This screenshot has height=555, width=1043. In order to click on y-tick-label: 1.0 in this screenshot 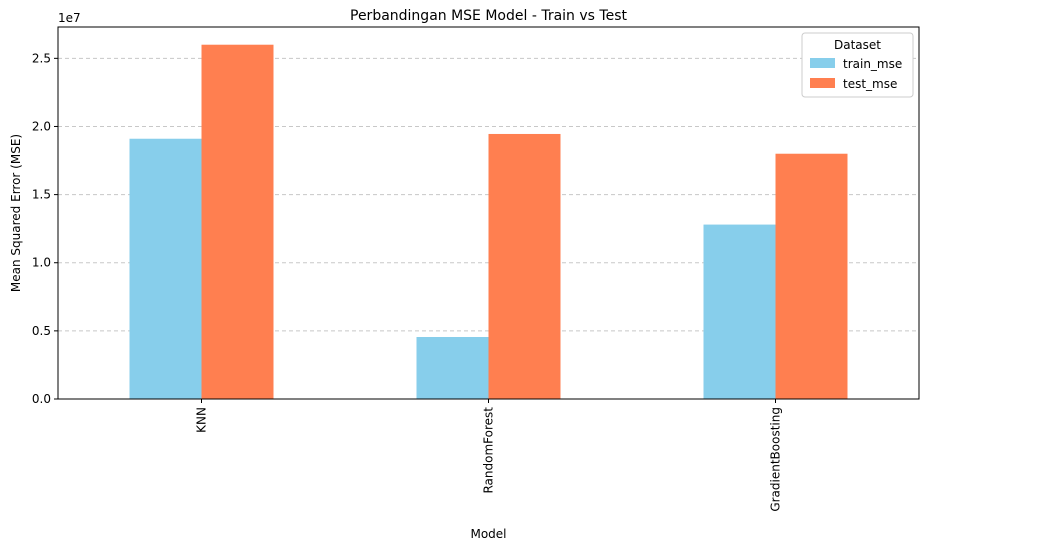, I will do `click(41, 263)`.